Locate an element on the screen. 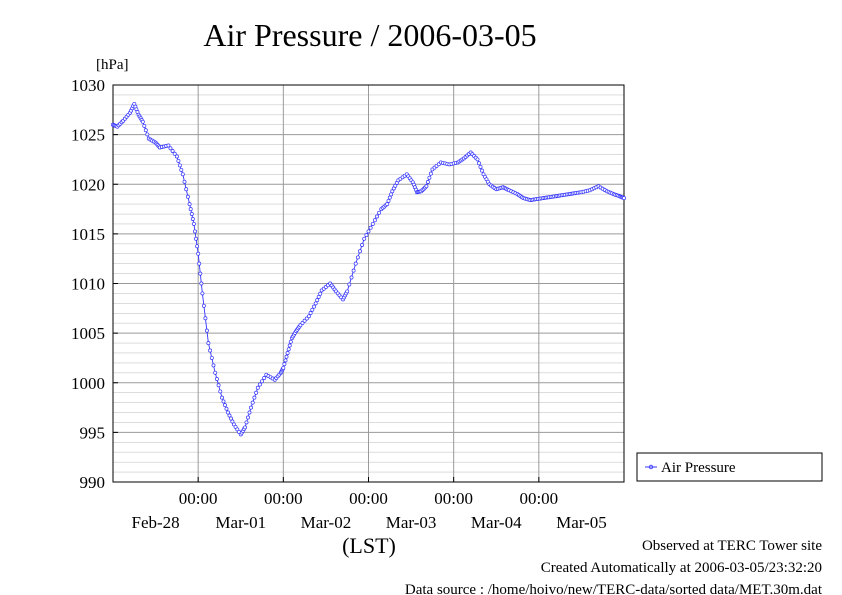 The height and width of the screenshot is (595, 842). legend-box is located at coordinates (729, 467).